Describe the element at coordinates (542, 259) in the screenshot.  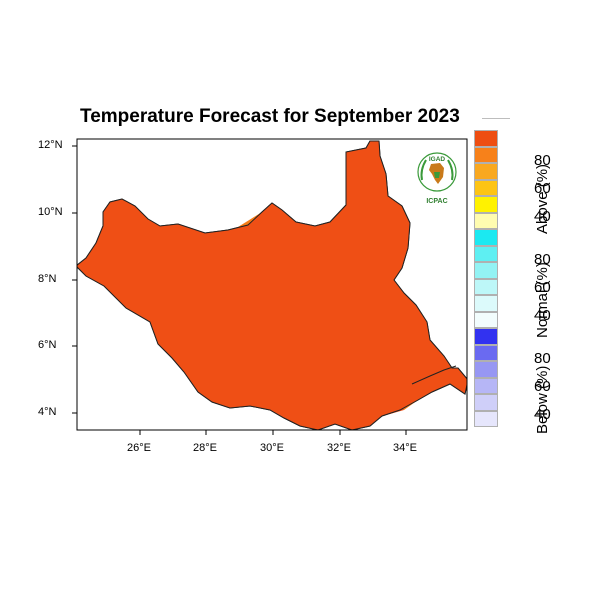
I see `legend-normal-80: 80` at that location.